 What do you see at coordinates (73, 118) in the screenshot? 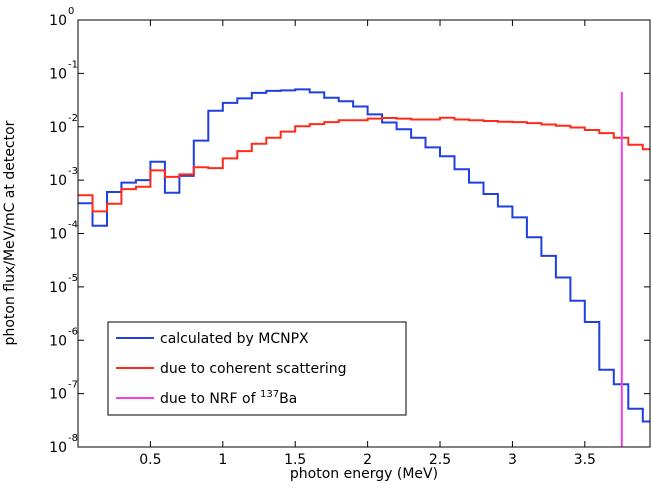
I see `y-tick-exponent: -2` at bounding box center [73, 118].